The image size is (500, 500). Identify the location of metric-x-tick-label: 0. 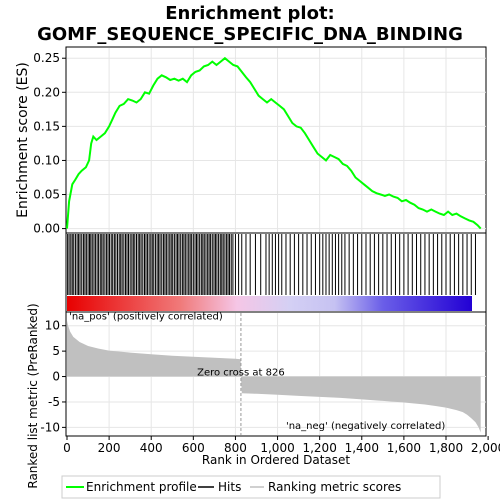
(67, 448).